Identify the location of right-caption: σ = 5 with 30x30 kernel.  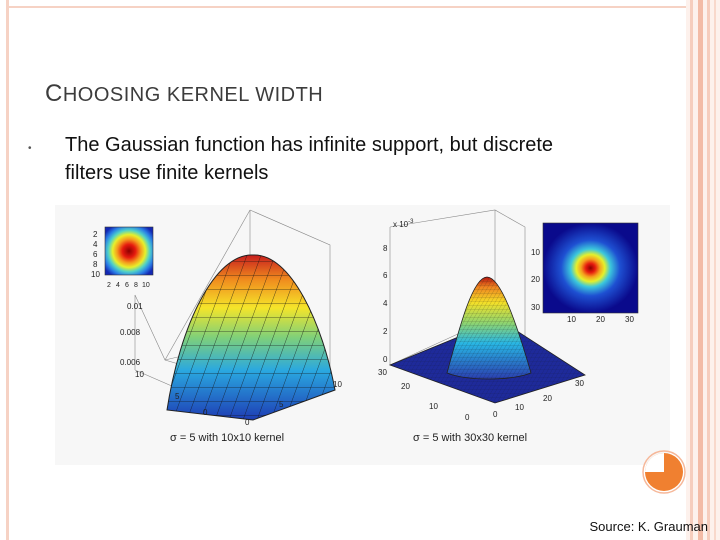
(470, 438).